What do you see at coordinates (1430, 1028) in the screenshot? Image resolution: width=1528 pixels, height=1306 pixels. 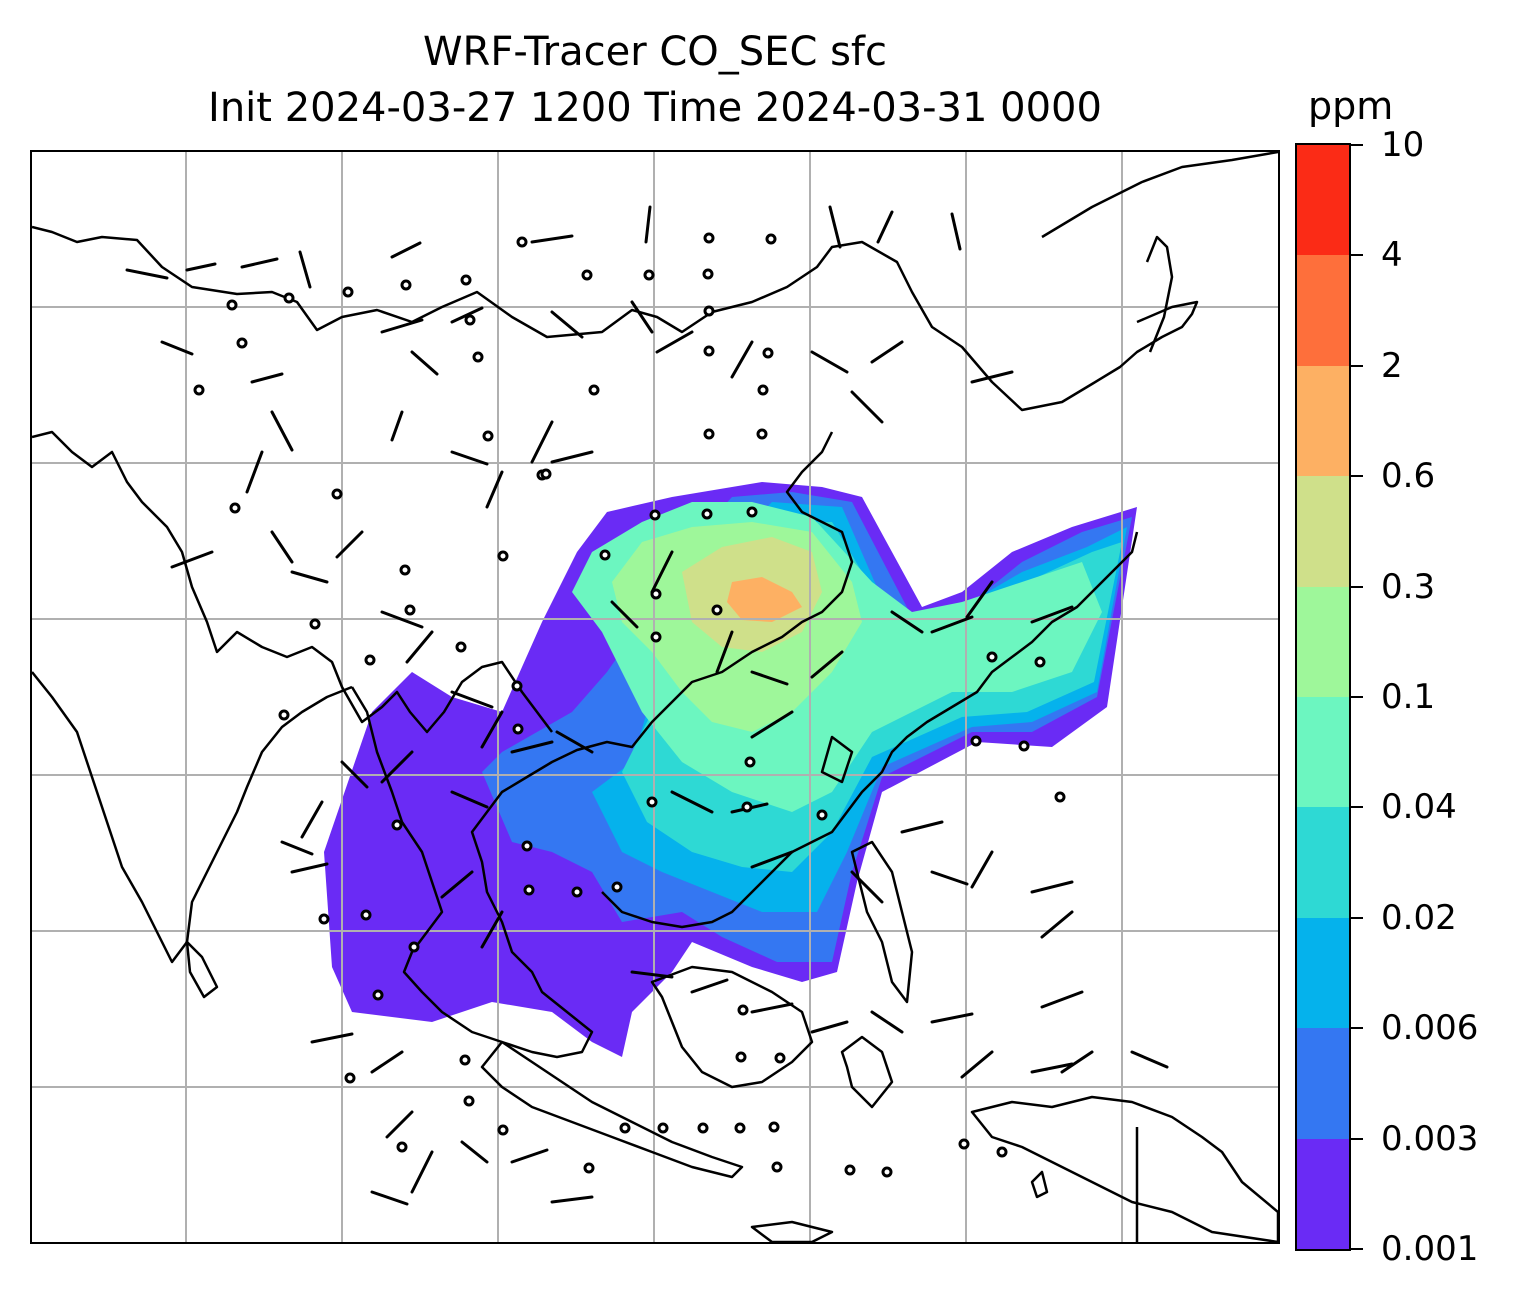 I see `colorbar-tick-label: 0.006` at bounding box center [1430, 1028].